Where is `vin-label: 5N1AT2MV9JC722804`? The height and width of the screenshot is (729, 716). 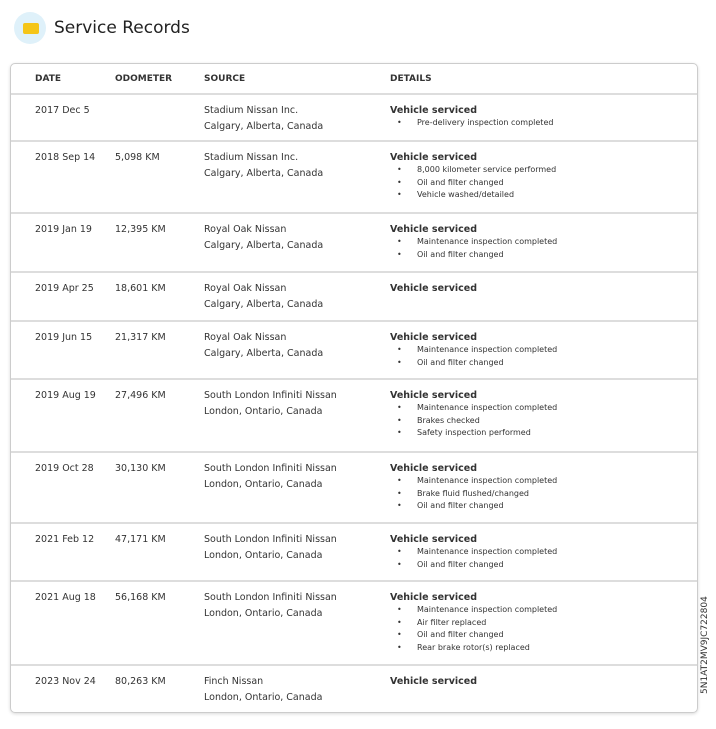 vin-label: 5N1AT2MV9JC722804 is located at coordinates (705, 645).